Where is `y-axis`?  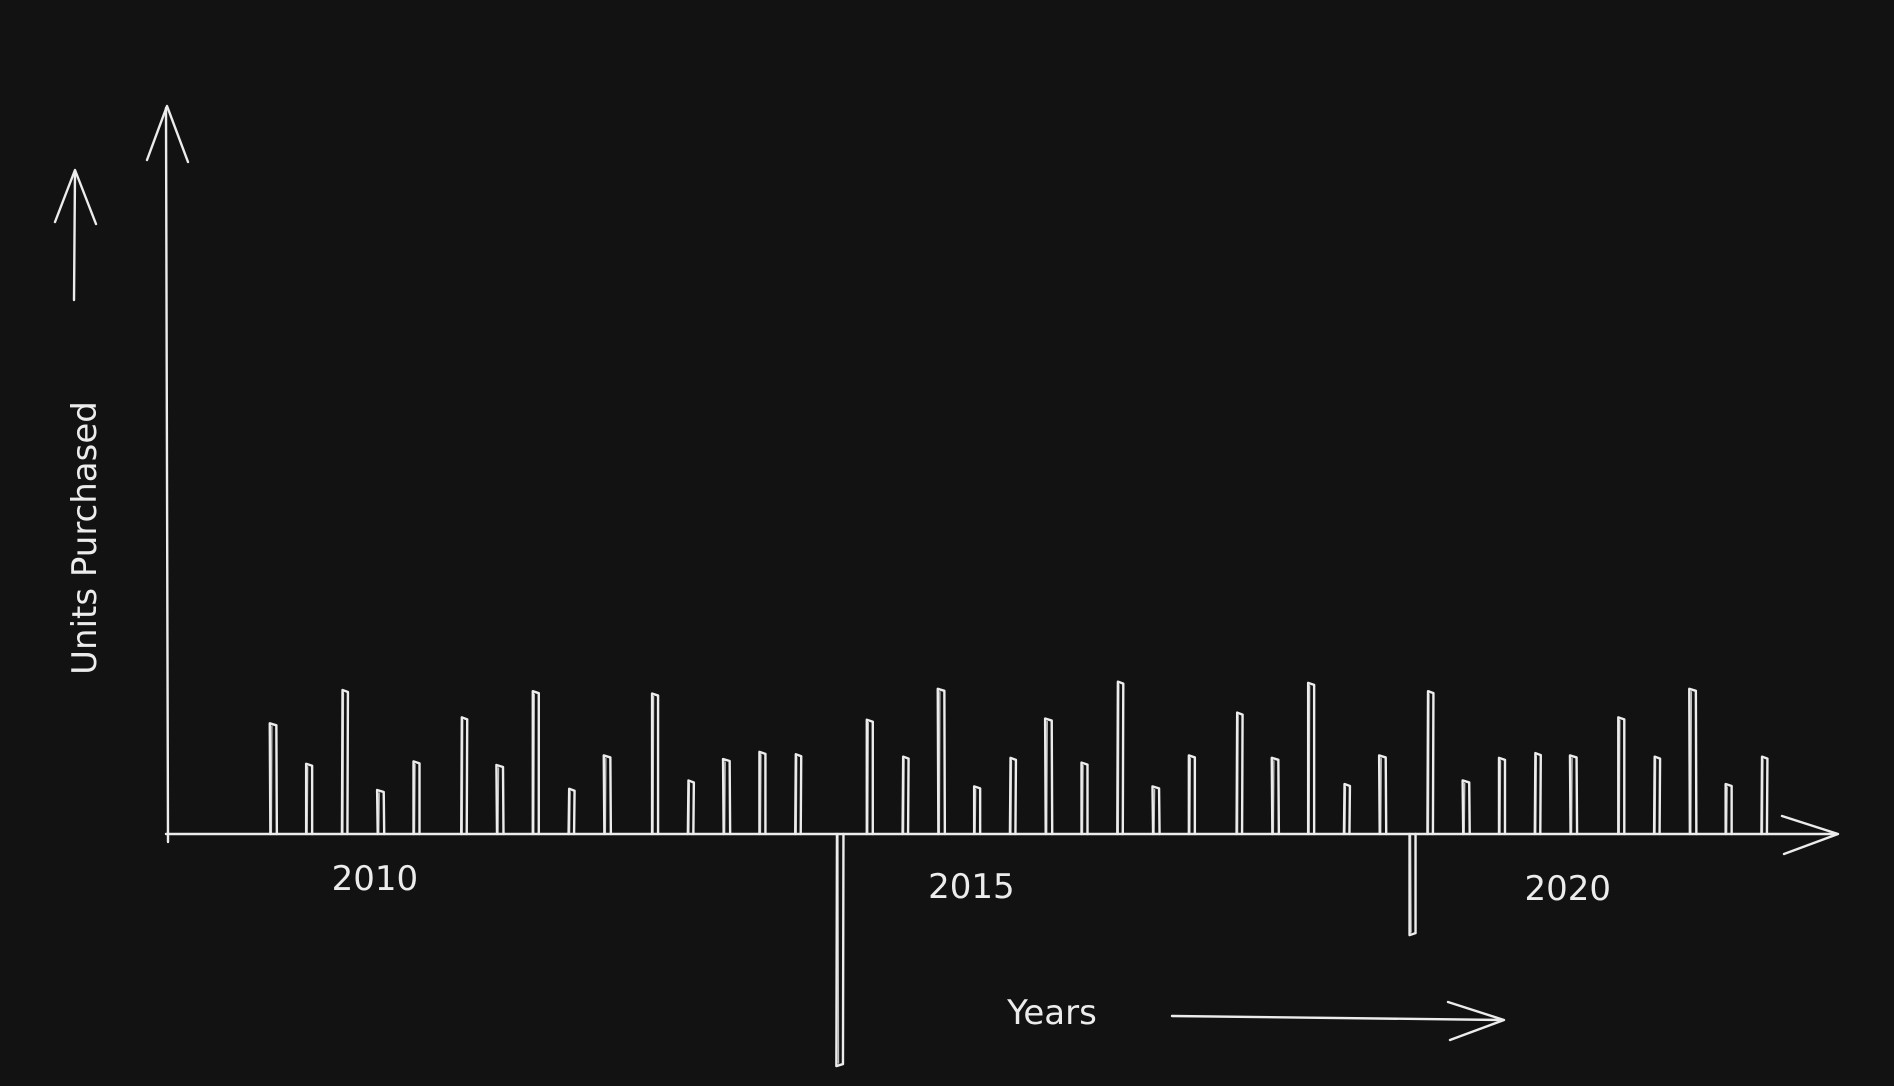
y-axis is located at coordinates (167, 474).